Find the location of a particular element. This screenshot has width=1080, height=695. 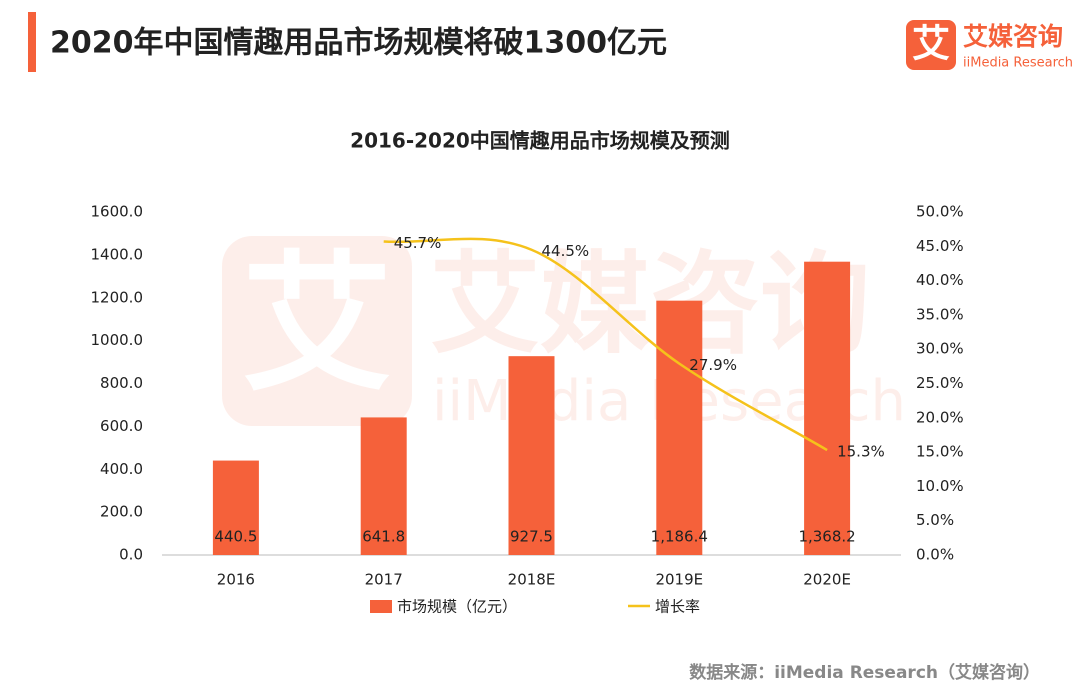

chart-title: 2016-2020中国情趣用品市场规模及预测 is located at coordinates (540, 141).